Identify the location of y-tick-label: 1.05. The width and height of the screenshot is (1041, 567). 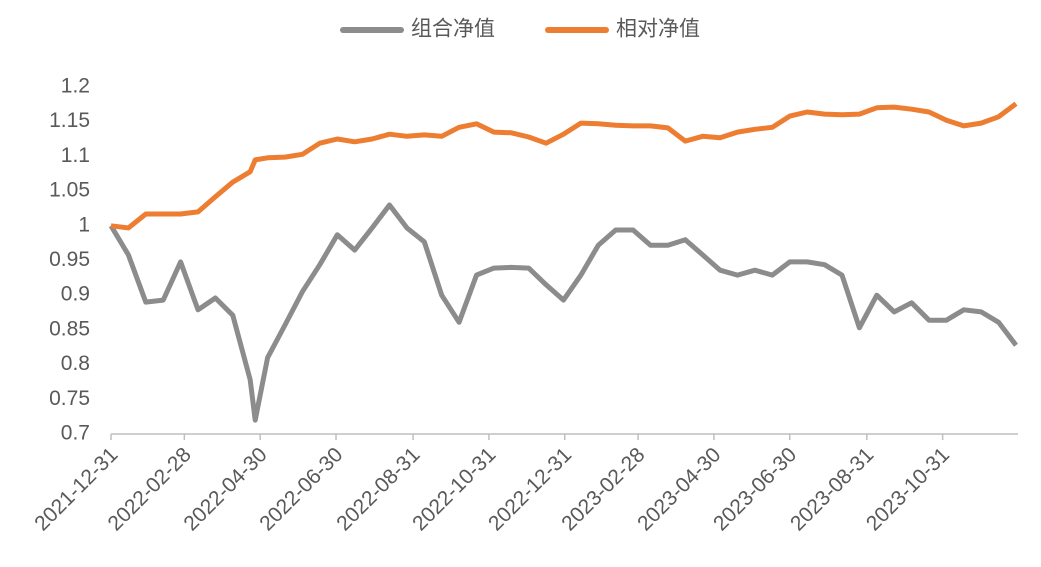
(69, 190).